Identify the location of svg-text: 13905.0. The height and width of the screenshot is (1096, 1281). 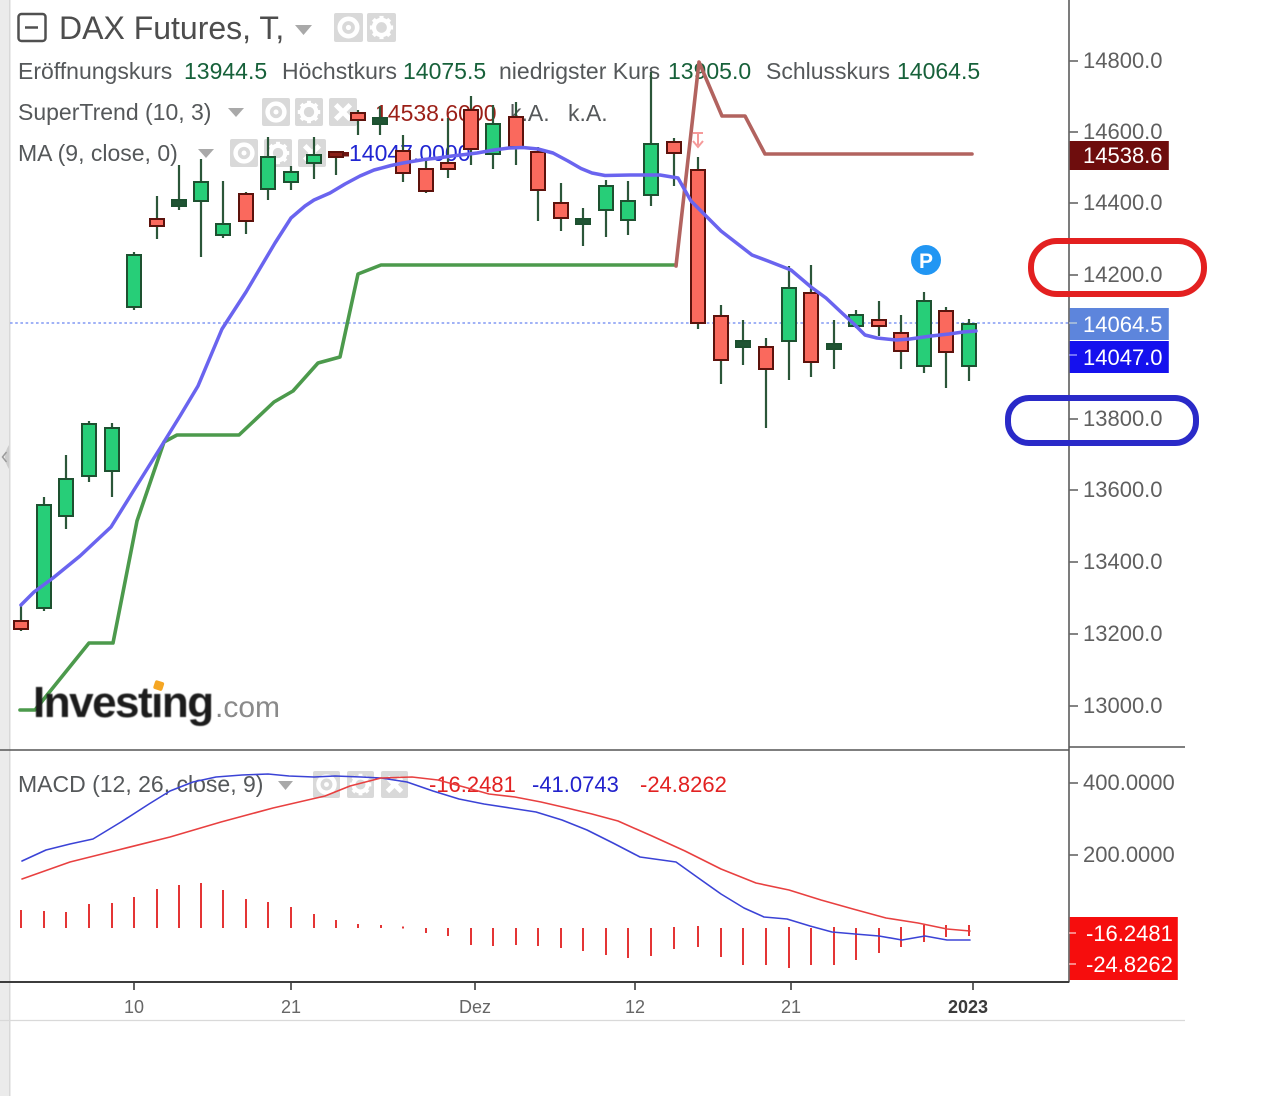
(709, 71).